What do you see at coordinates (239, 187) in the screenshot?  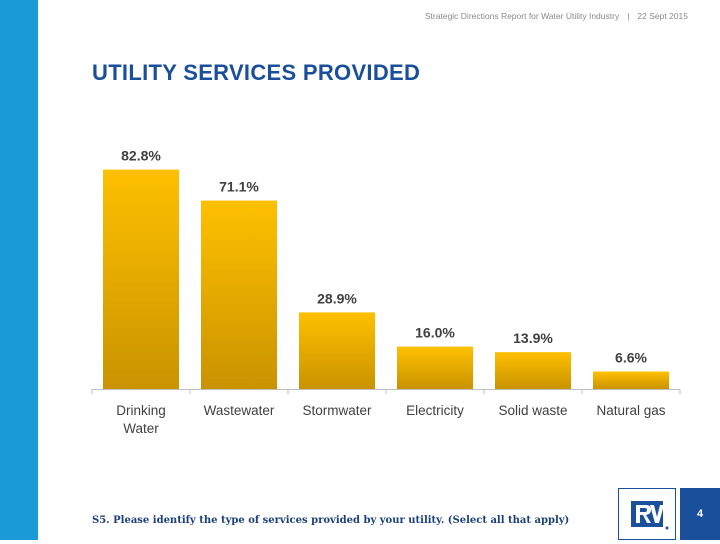 I see `data-label-1: 71.1%` at bounding box center [239, 187].